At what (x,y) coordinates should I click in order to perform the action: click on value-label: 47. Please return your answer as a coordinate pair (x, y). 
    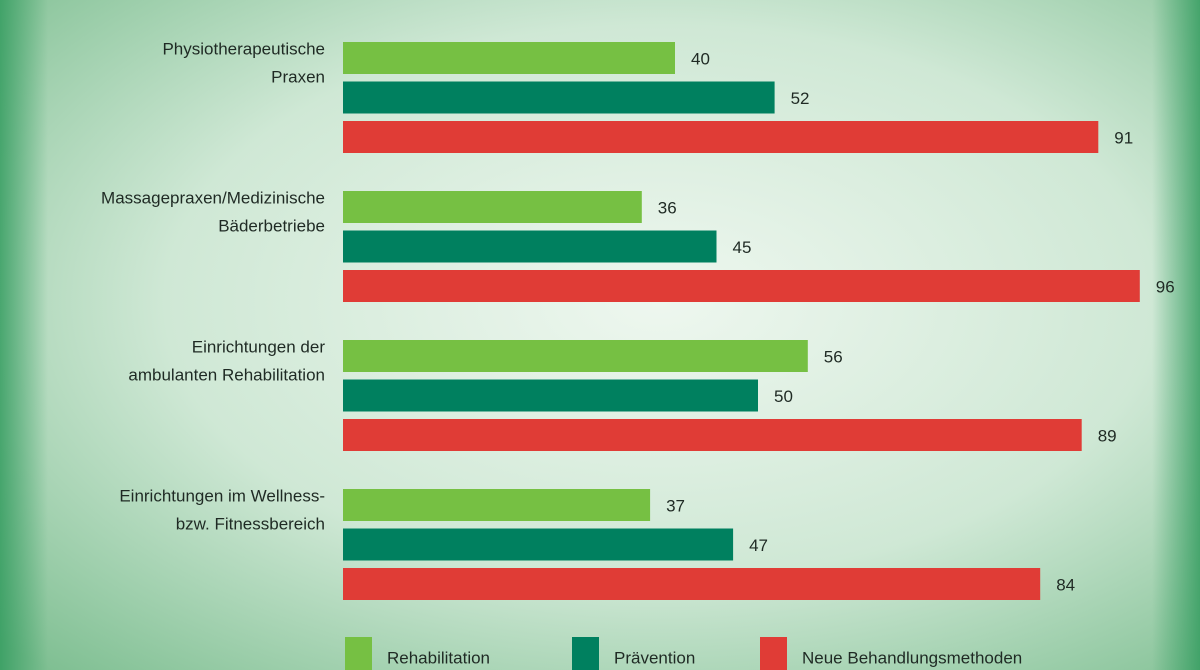
    Looking at the image, I should click on (758, 545).